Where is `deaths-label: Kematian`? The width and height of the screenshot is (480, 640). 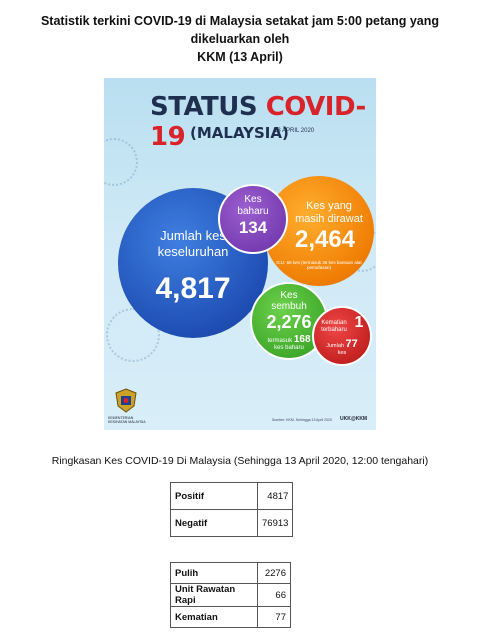
deaths-label: Kematian is located at coordinates (214, 617).